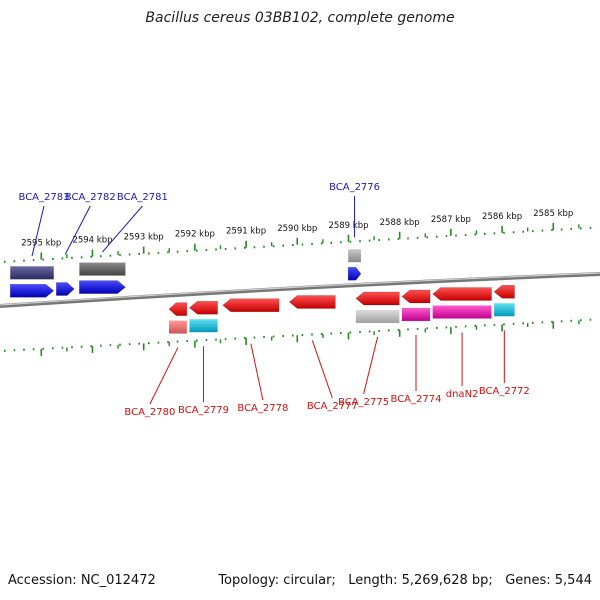 The height and width of the screenshot is (600, 600). What do you see at coordinates (553, 214) in the screenshot?
I see `tick-label: 2585 kbp` at bounding box center [553, 214].